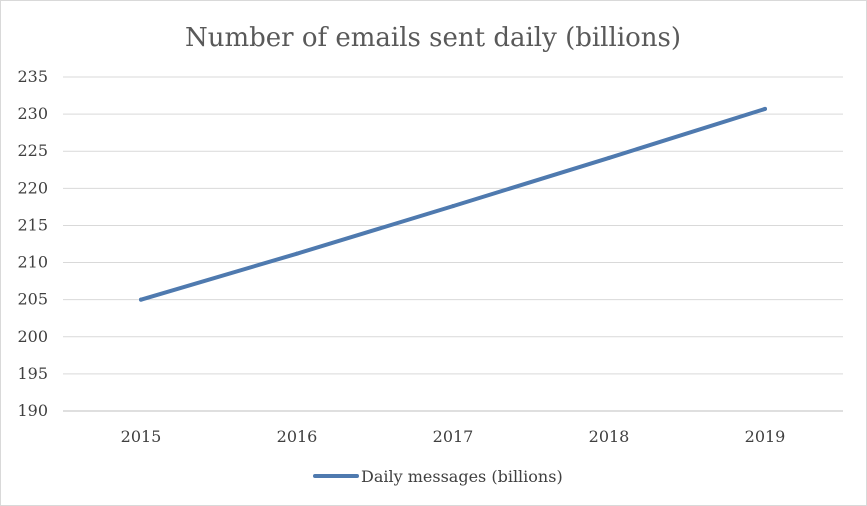 This screenshot has width=867, height=506. I want to click on y-axis-ticks: 190 195 200 205 210 215 220 225 230 235, so click(32, 243).